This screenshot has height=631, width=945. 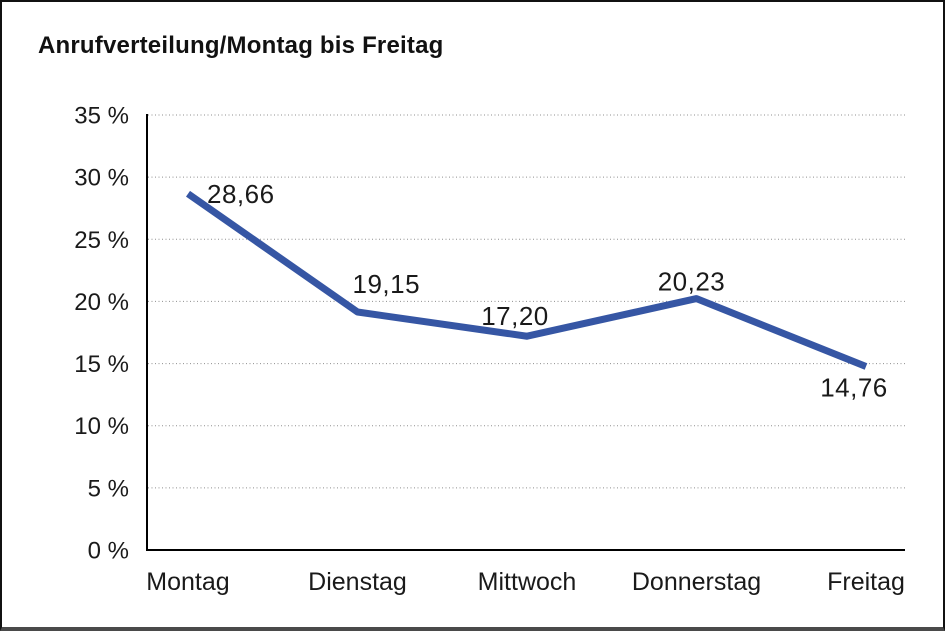 I want to click on data-point-label: 17,20, so click(x=515, y=316).